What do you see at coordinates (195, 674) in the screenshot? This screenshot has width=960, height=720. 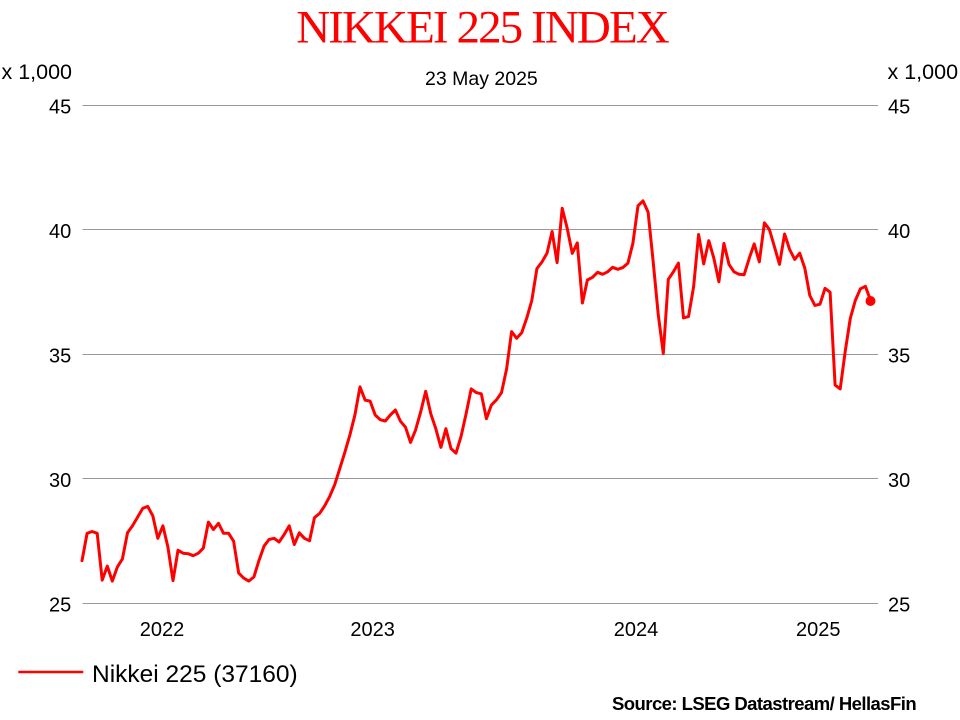 I see `svg-text: Nikkei 225 (37160)` at bounding box center [195, 674].